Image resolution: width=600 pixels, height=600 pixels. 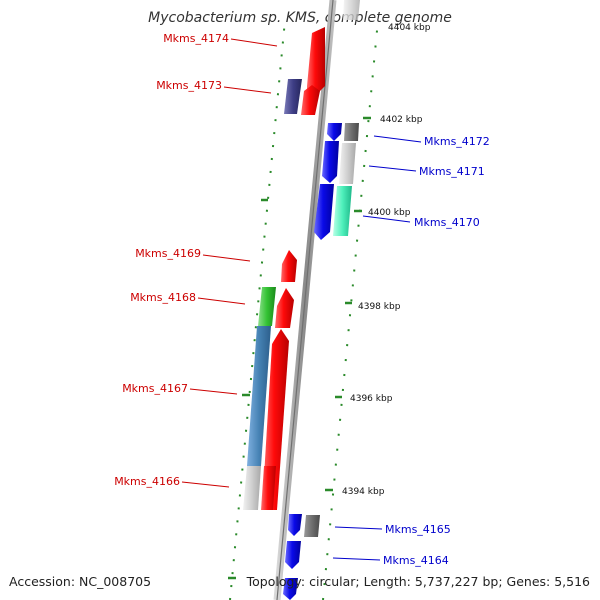 I want to click on gene-label-mkms-4172: Mkms_4172, so click(x=457, y=141).